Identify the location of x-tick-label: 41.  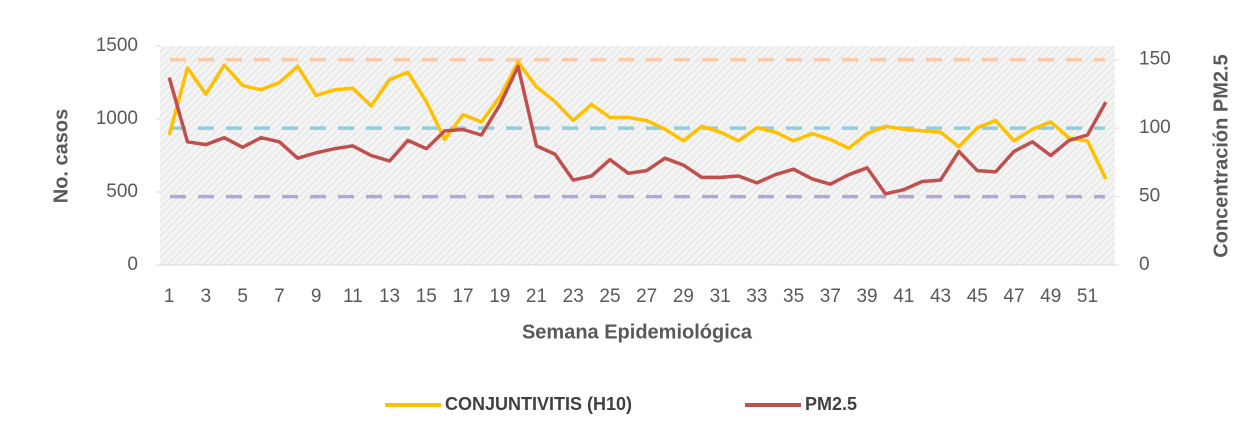
(903, 296).